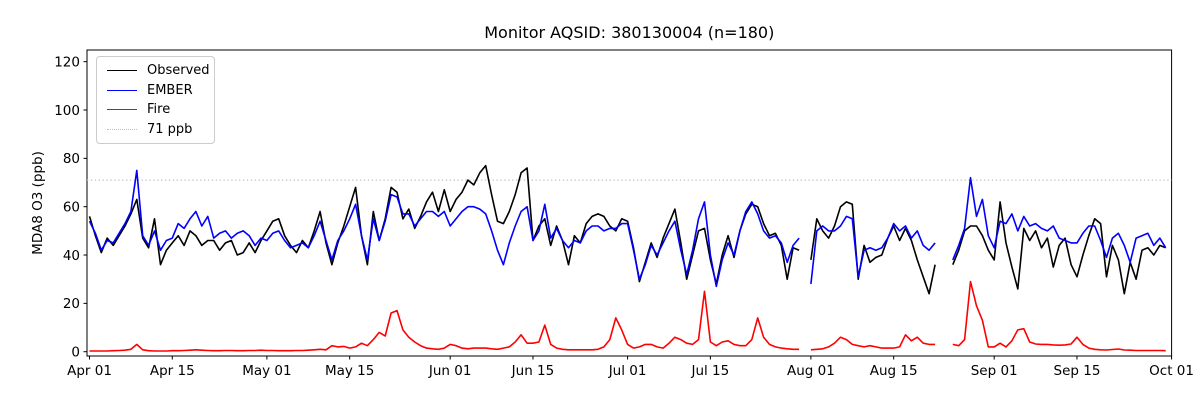  What do you see at coordinates (170, 130) in the screenshot?
I see `legend-label: 71 ppb` at bounding box center [170, 130].